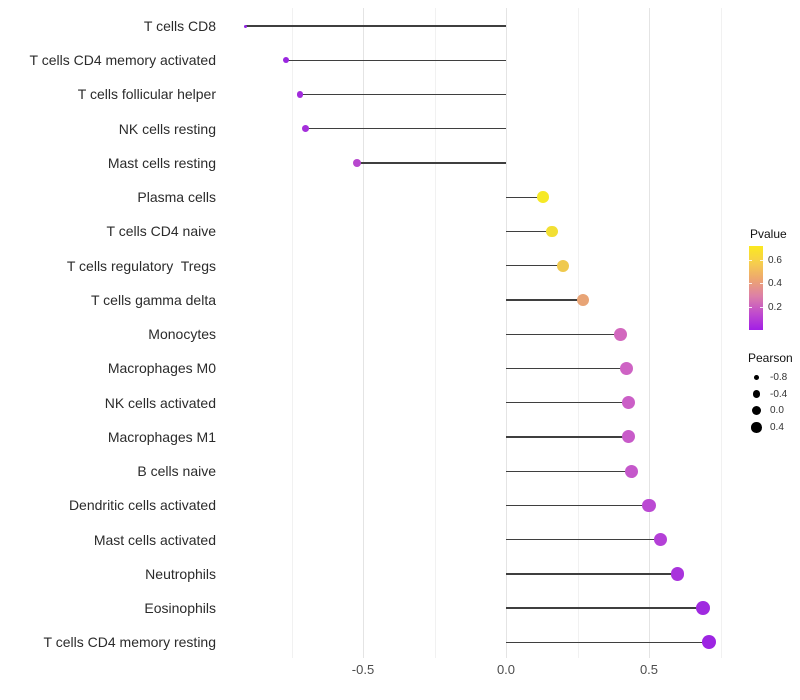  What do you see at coordinates (182, 334) in the screenshot?
I see `category-label: Monocytes` at bounding box center [182, 334].